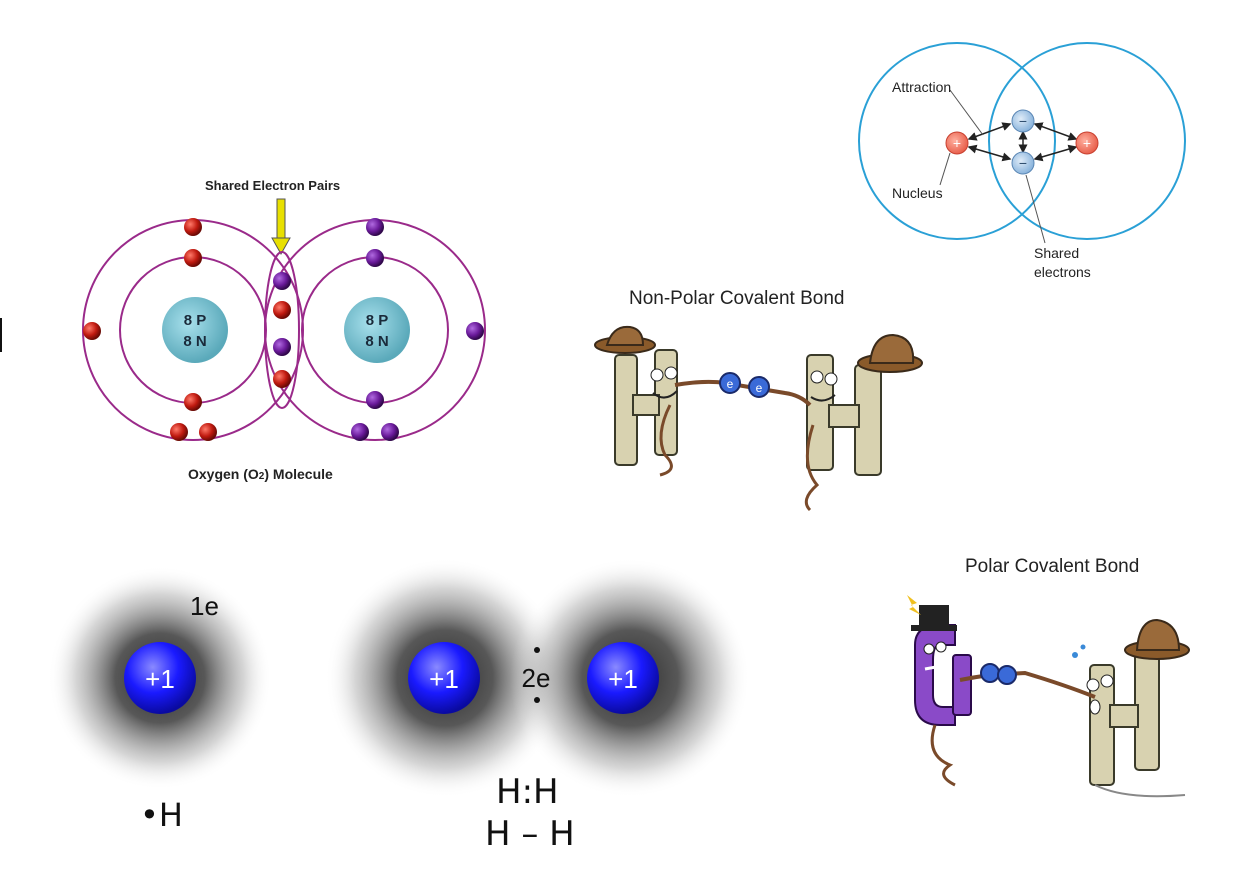 The height and width of the screenshot is (895, 1252). I want to click on polar-cartoon, so click(1048, 696).